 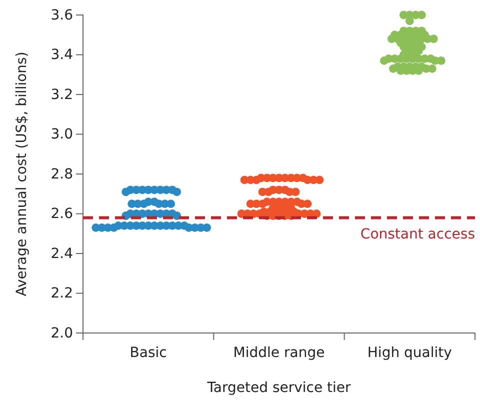 I want to click on y-tick-label: 2.8, so click(x=61, y=174).